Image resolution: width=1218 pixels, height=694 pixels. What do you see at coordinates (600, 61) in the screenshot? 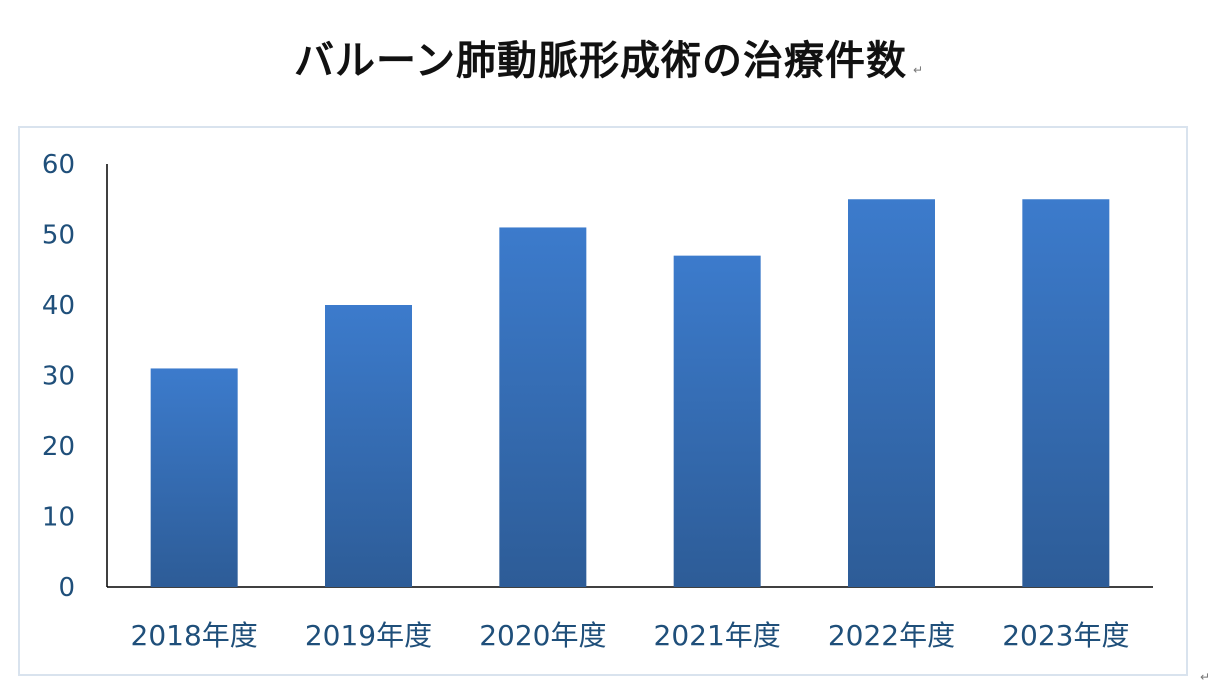
I see `chart-title-text: バルーン肺動脈形成術の治療件数` at bounding box center [600, 61].